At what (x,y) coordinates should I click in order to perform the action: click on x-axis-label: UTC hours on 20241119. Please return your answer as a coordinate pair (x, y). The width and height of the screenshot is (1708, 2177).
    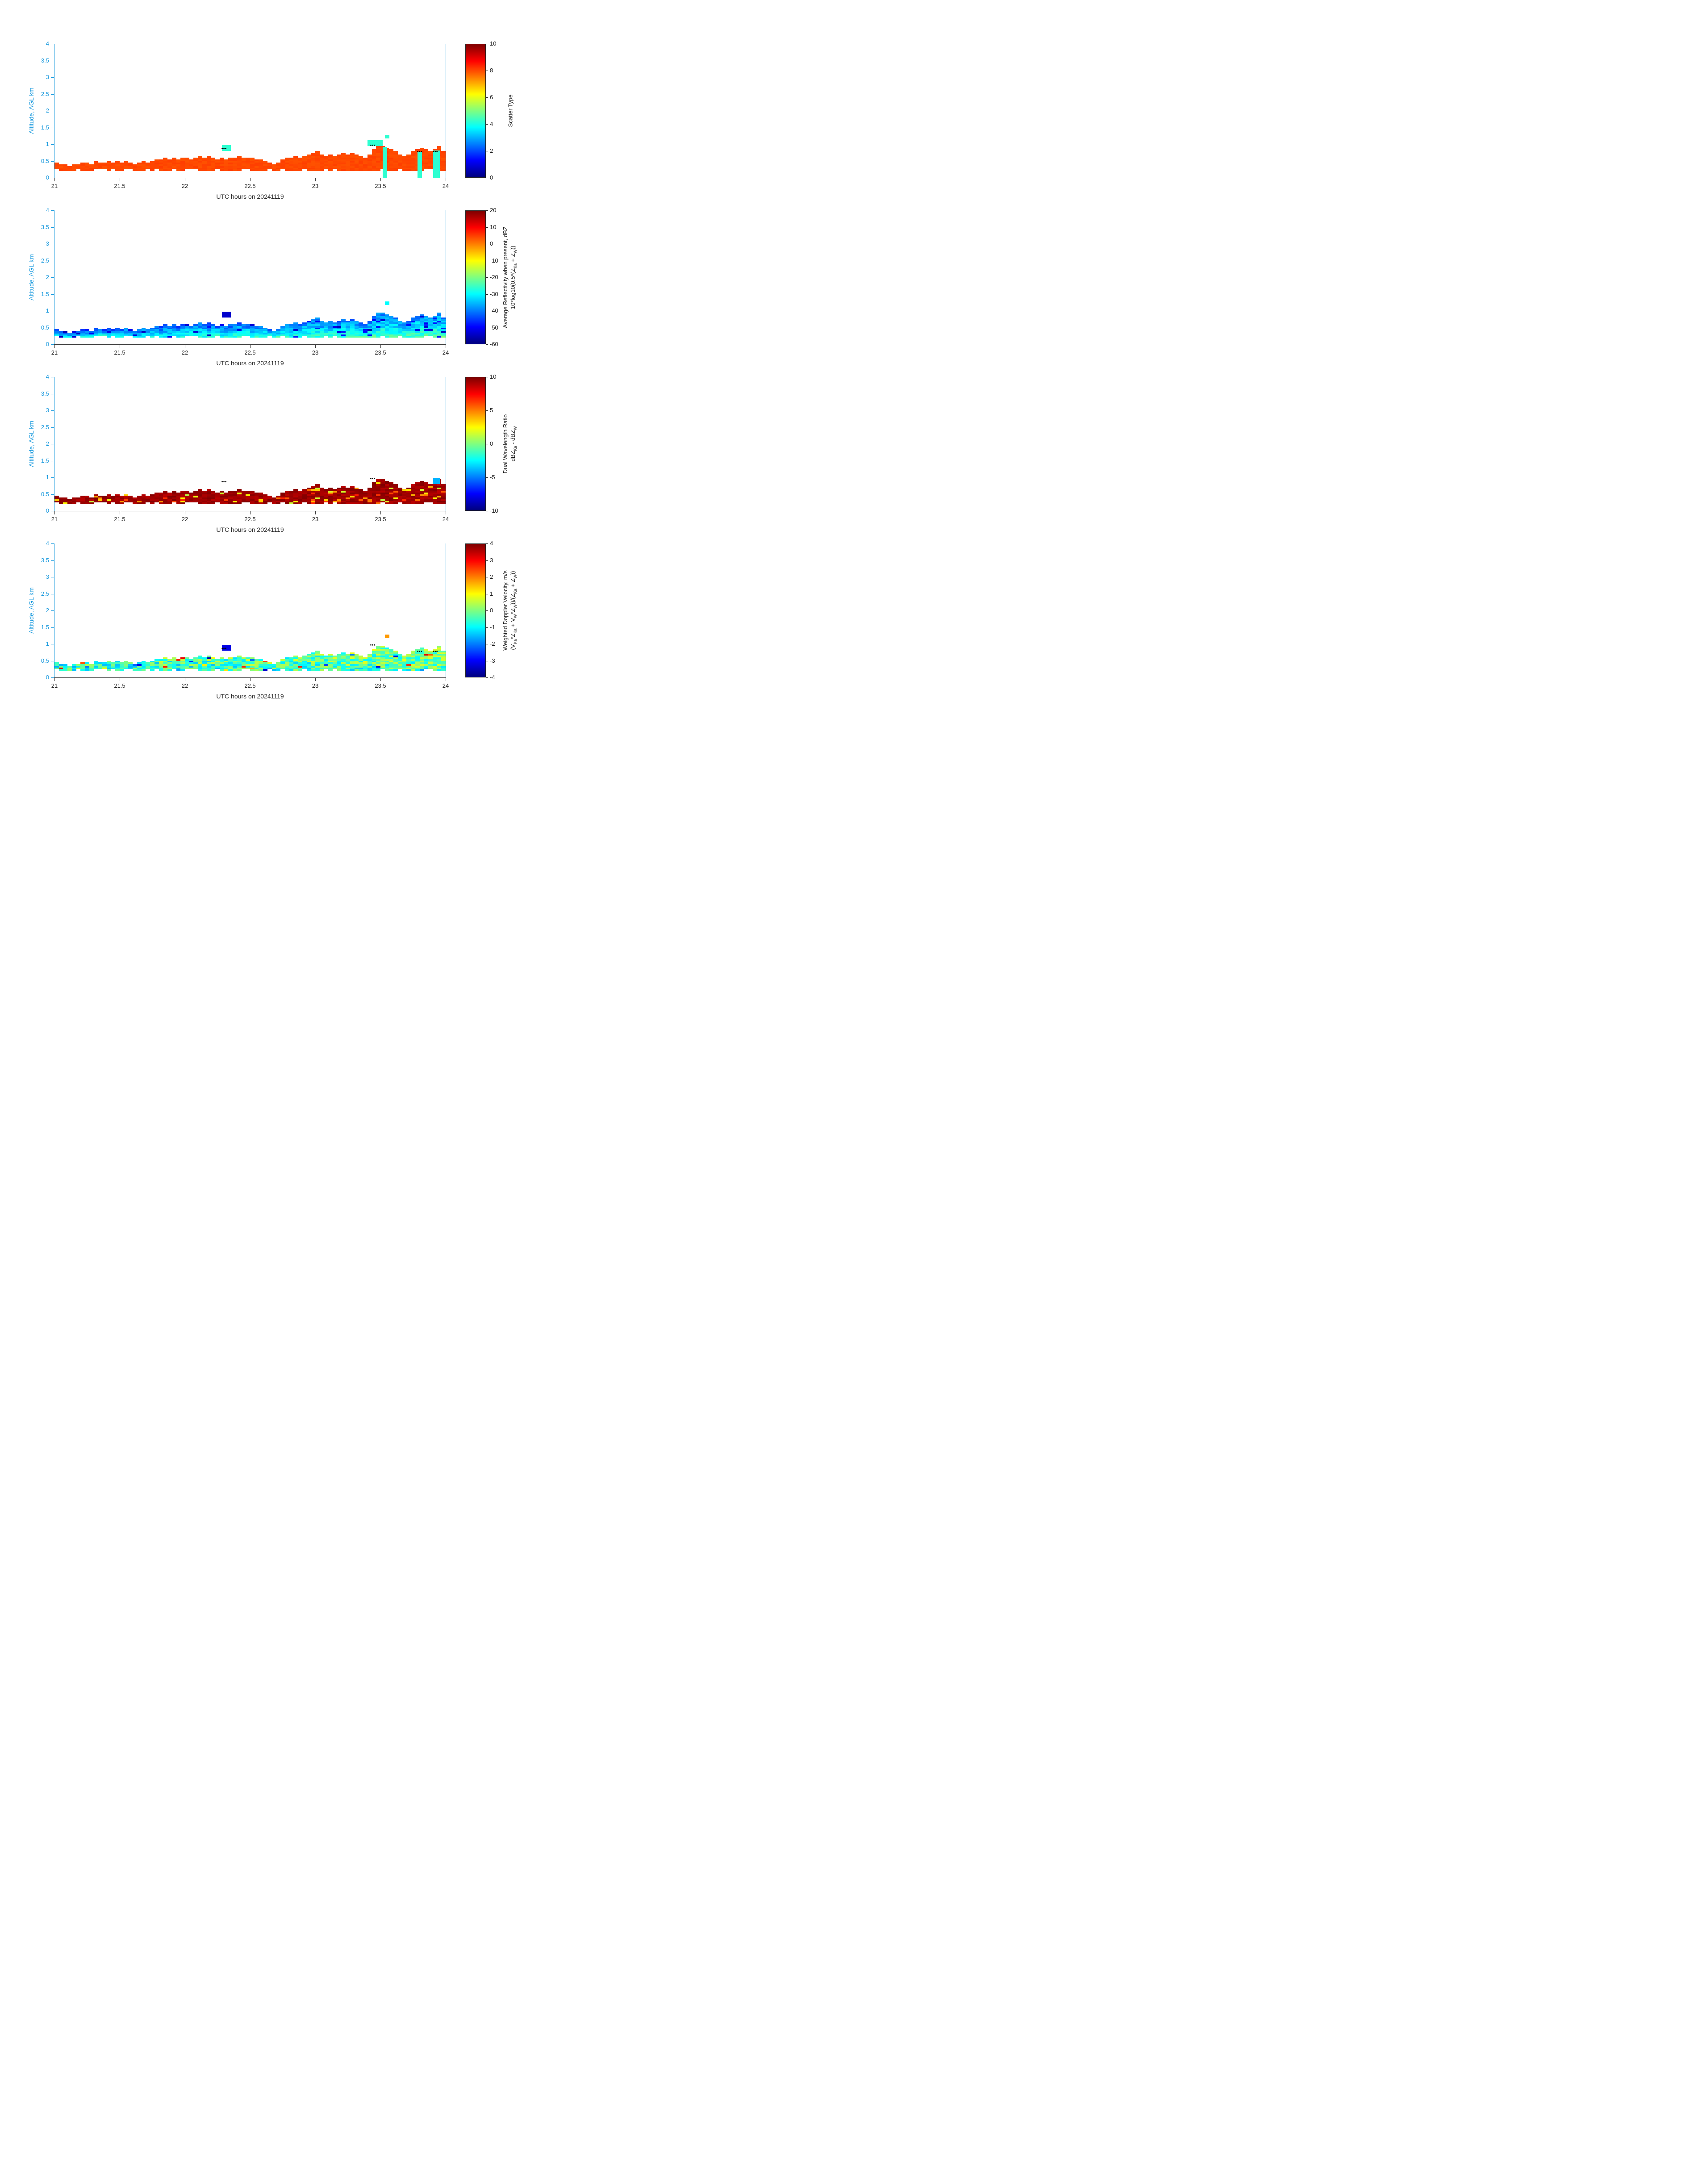
    Looking at the image, I should click on (250, 363).